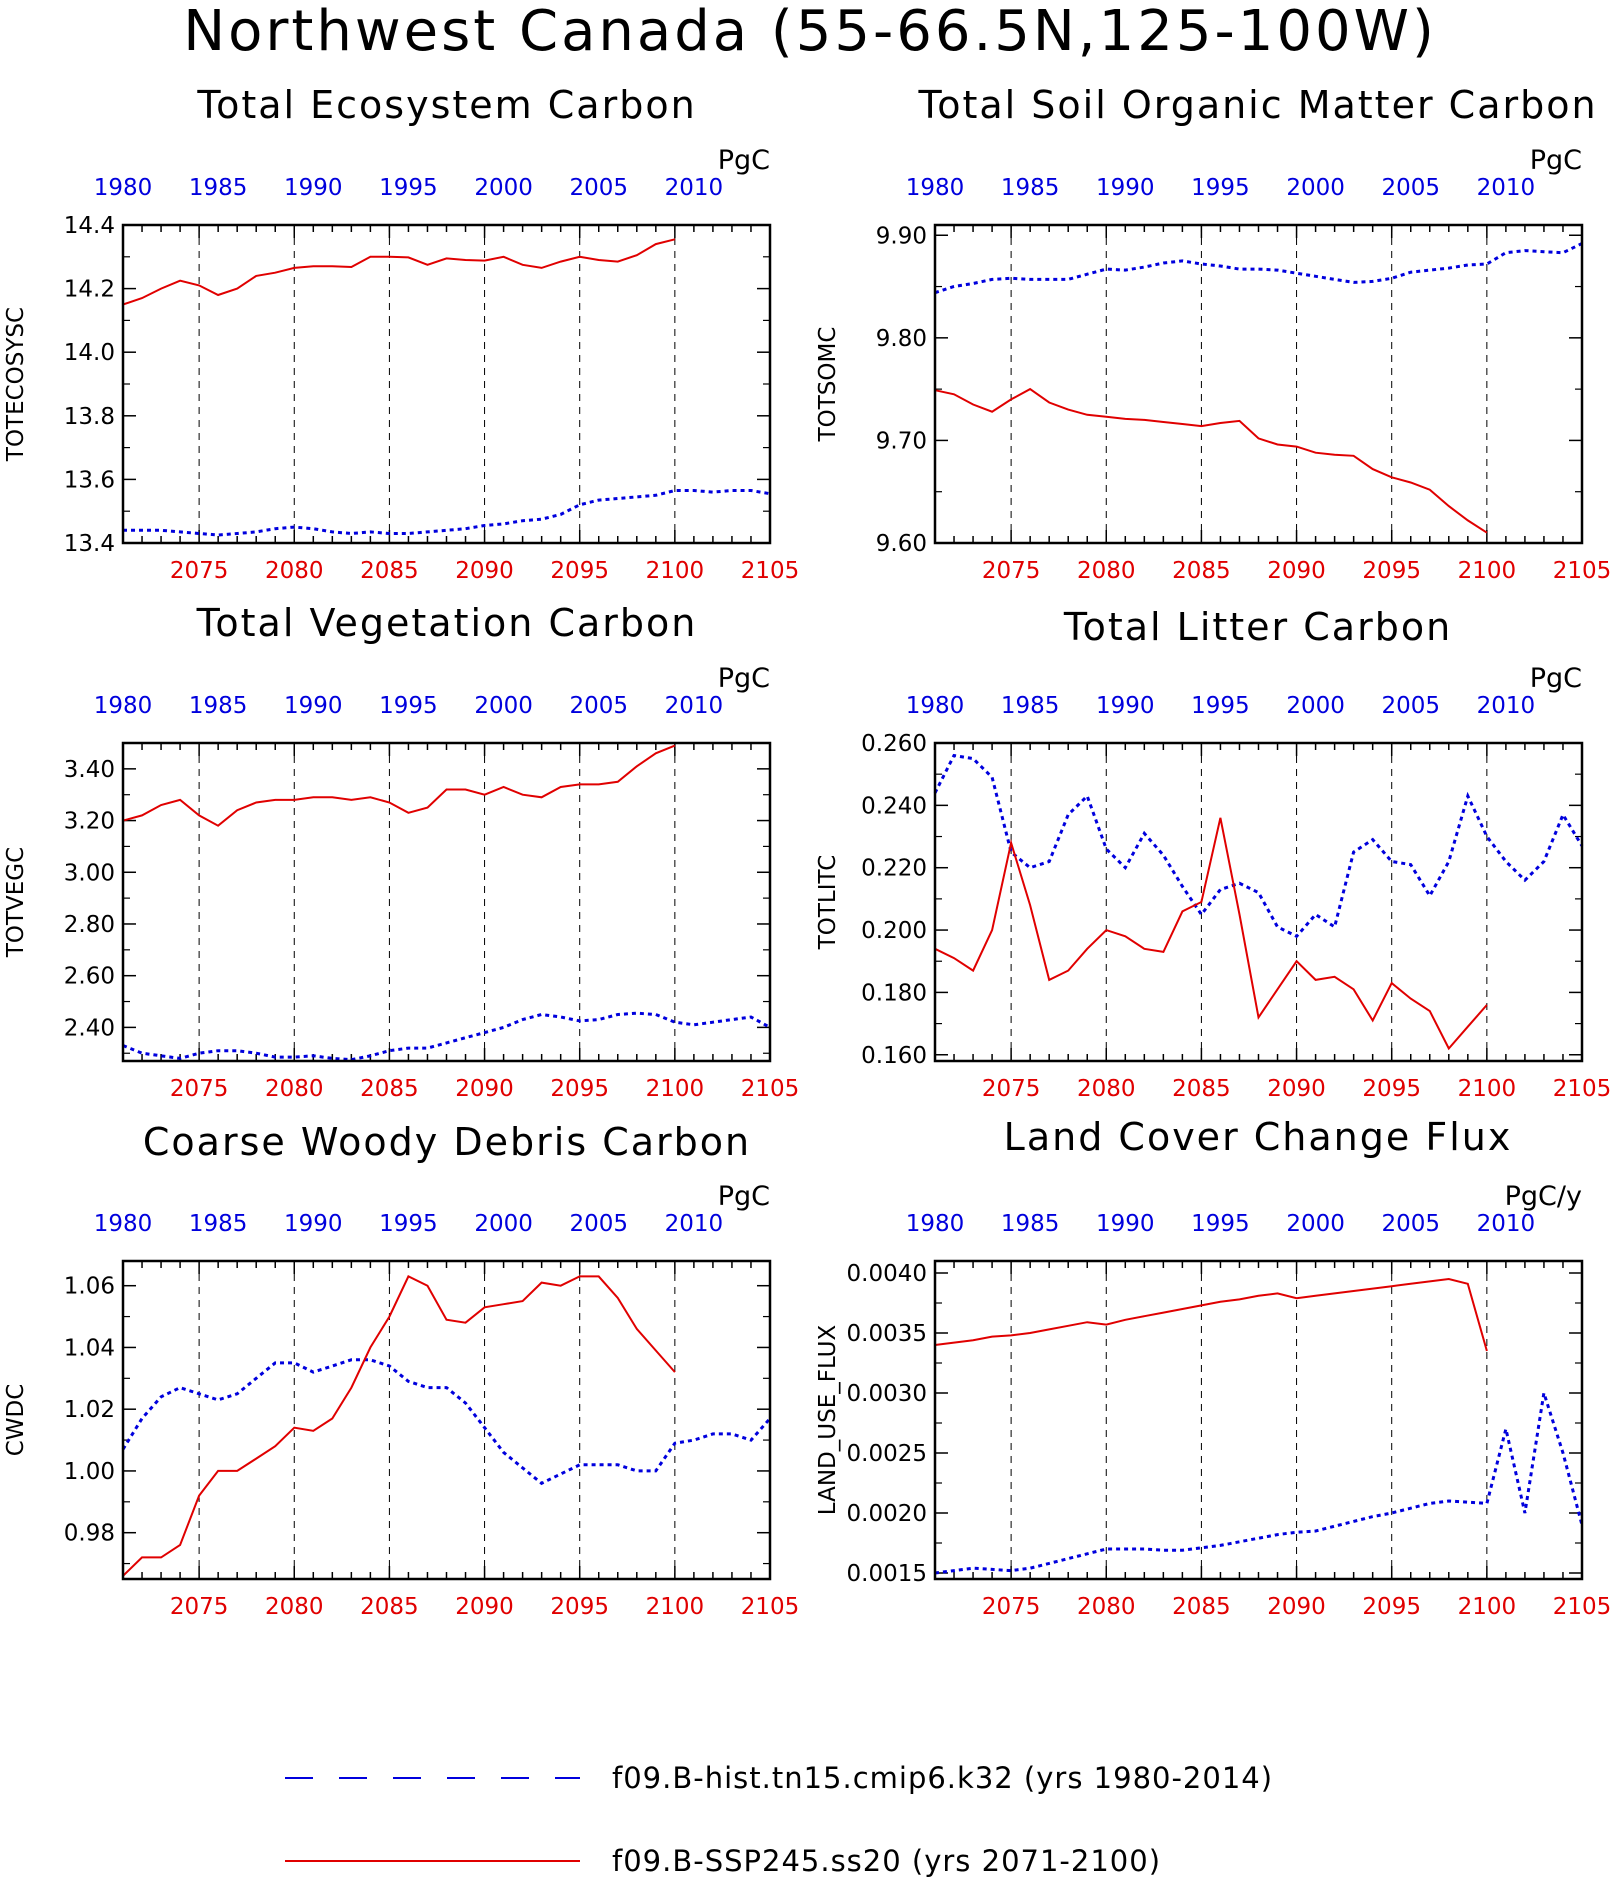 This screenshot has width=1620, height=1882. Describe the element at coordinates (1257, 105) in the screenshot. I see `panel-title: Total Soil Organic Matter Carbon` at that location.